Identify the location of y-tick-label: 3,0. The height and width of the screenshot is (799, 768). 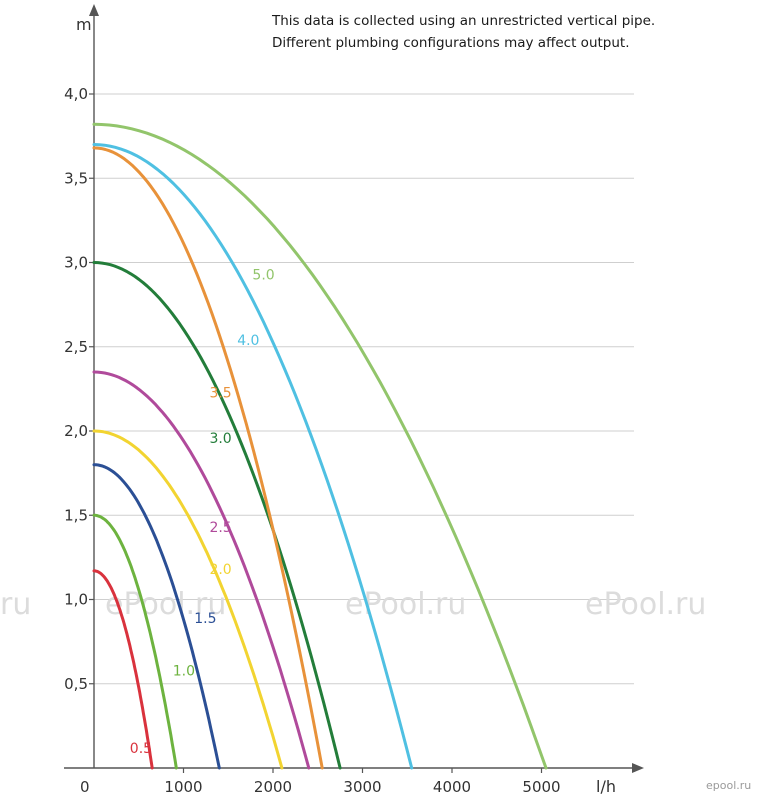
(76, 263).